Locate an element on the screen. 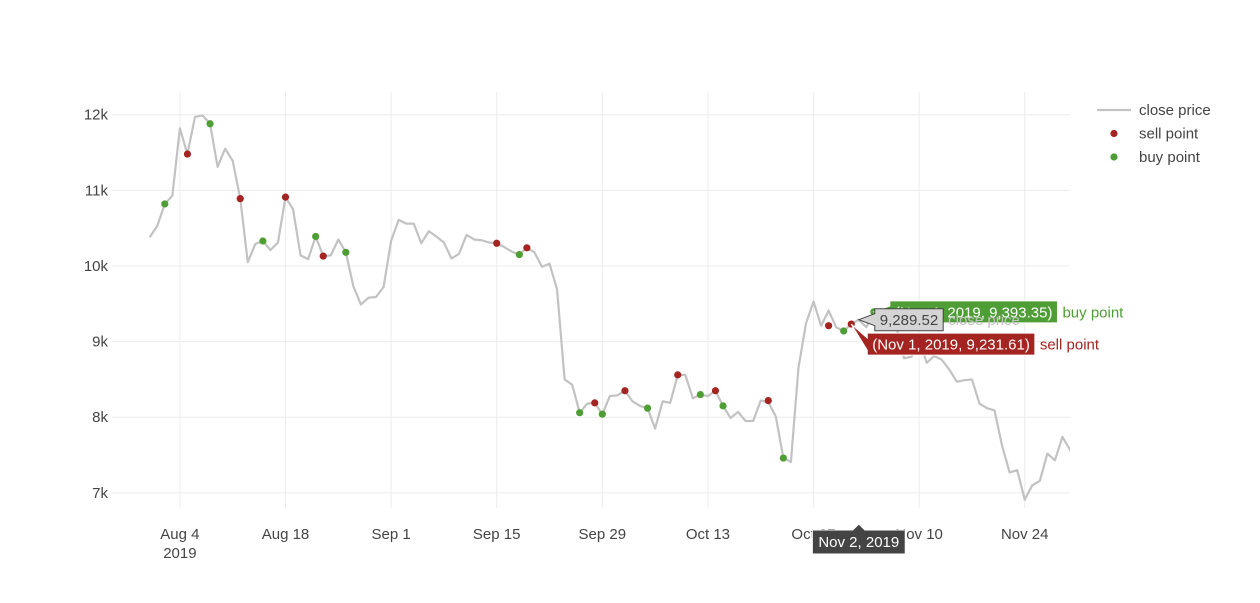 This screenshot has height=603, width=1260. legend: close price sell point buy point is located at coordinates (1154, 134).